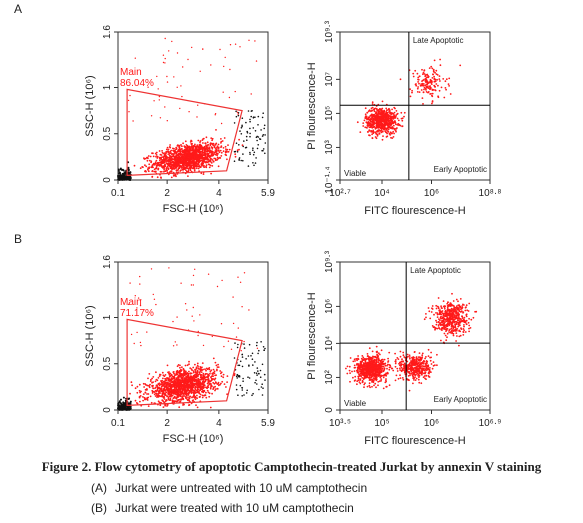 The width and height of the screenshot is (583, 523). Describe the element at coordinates (118, 169) in the screenshot. I see `fsc-debris-dot` at that location.